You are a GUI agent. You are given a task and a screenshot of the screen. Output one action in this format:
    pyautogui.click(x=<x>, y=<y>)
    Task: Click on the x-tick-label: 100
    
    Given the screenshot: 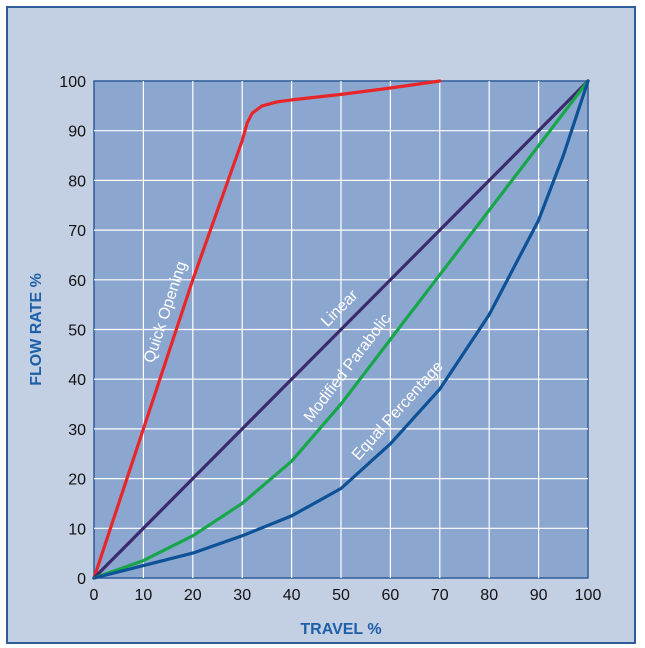 What is the action you would take?
    pyautogui.click(x=588, y=595)
    